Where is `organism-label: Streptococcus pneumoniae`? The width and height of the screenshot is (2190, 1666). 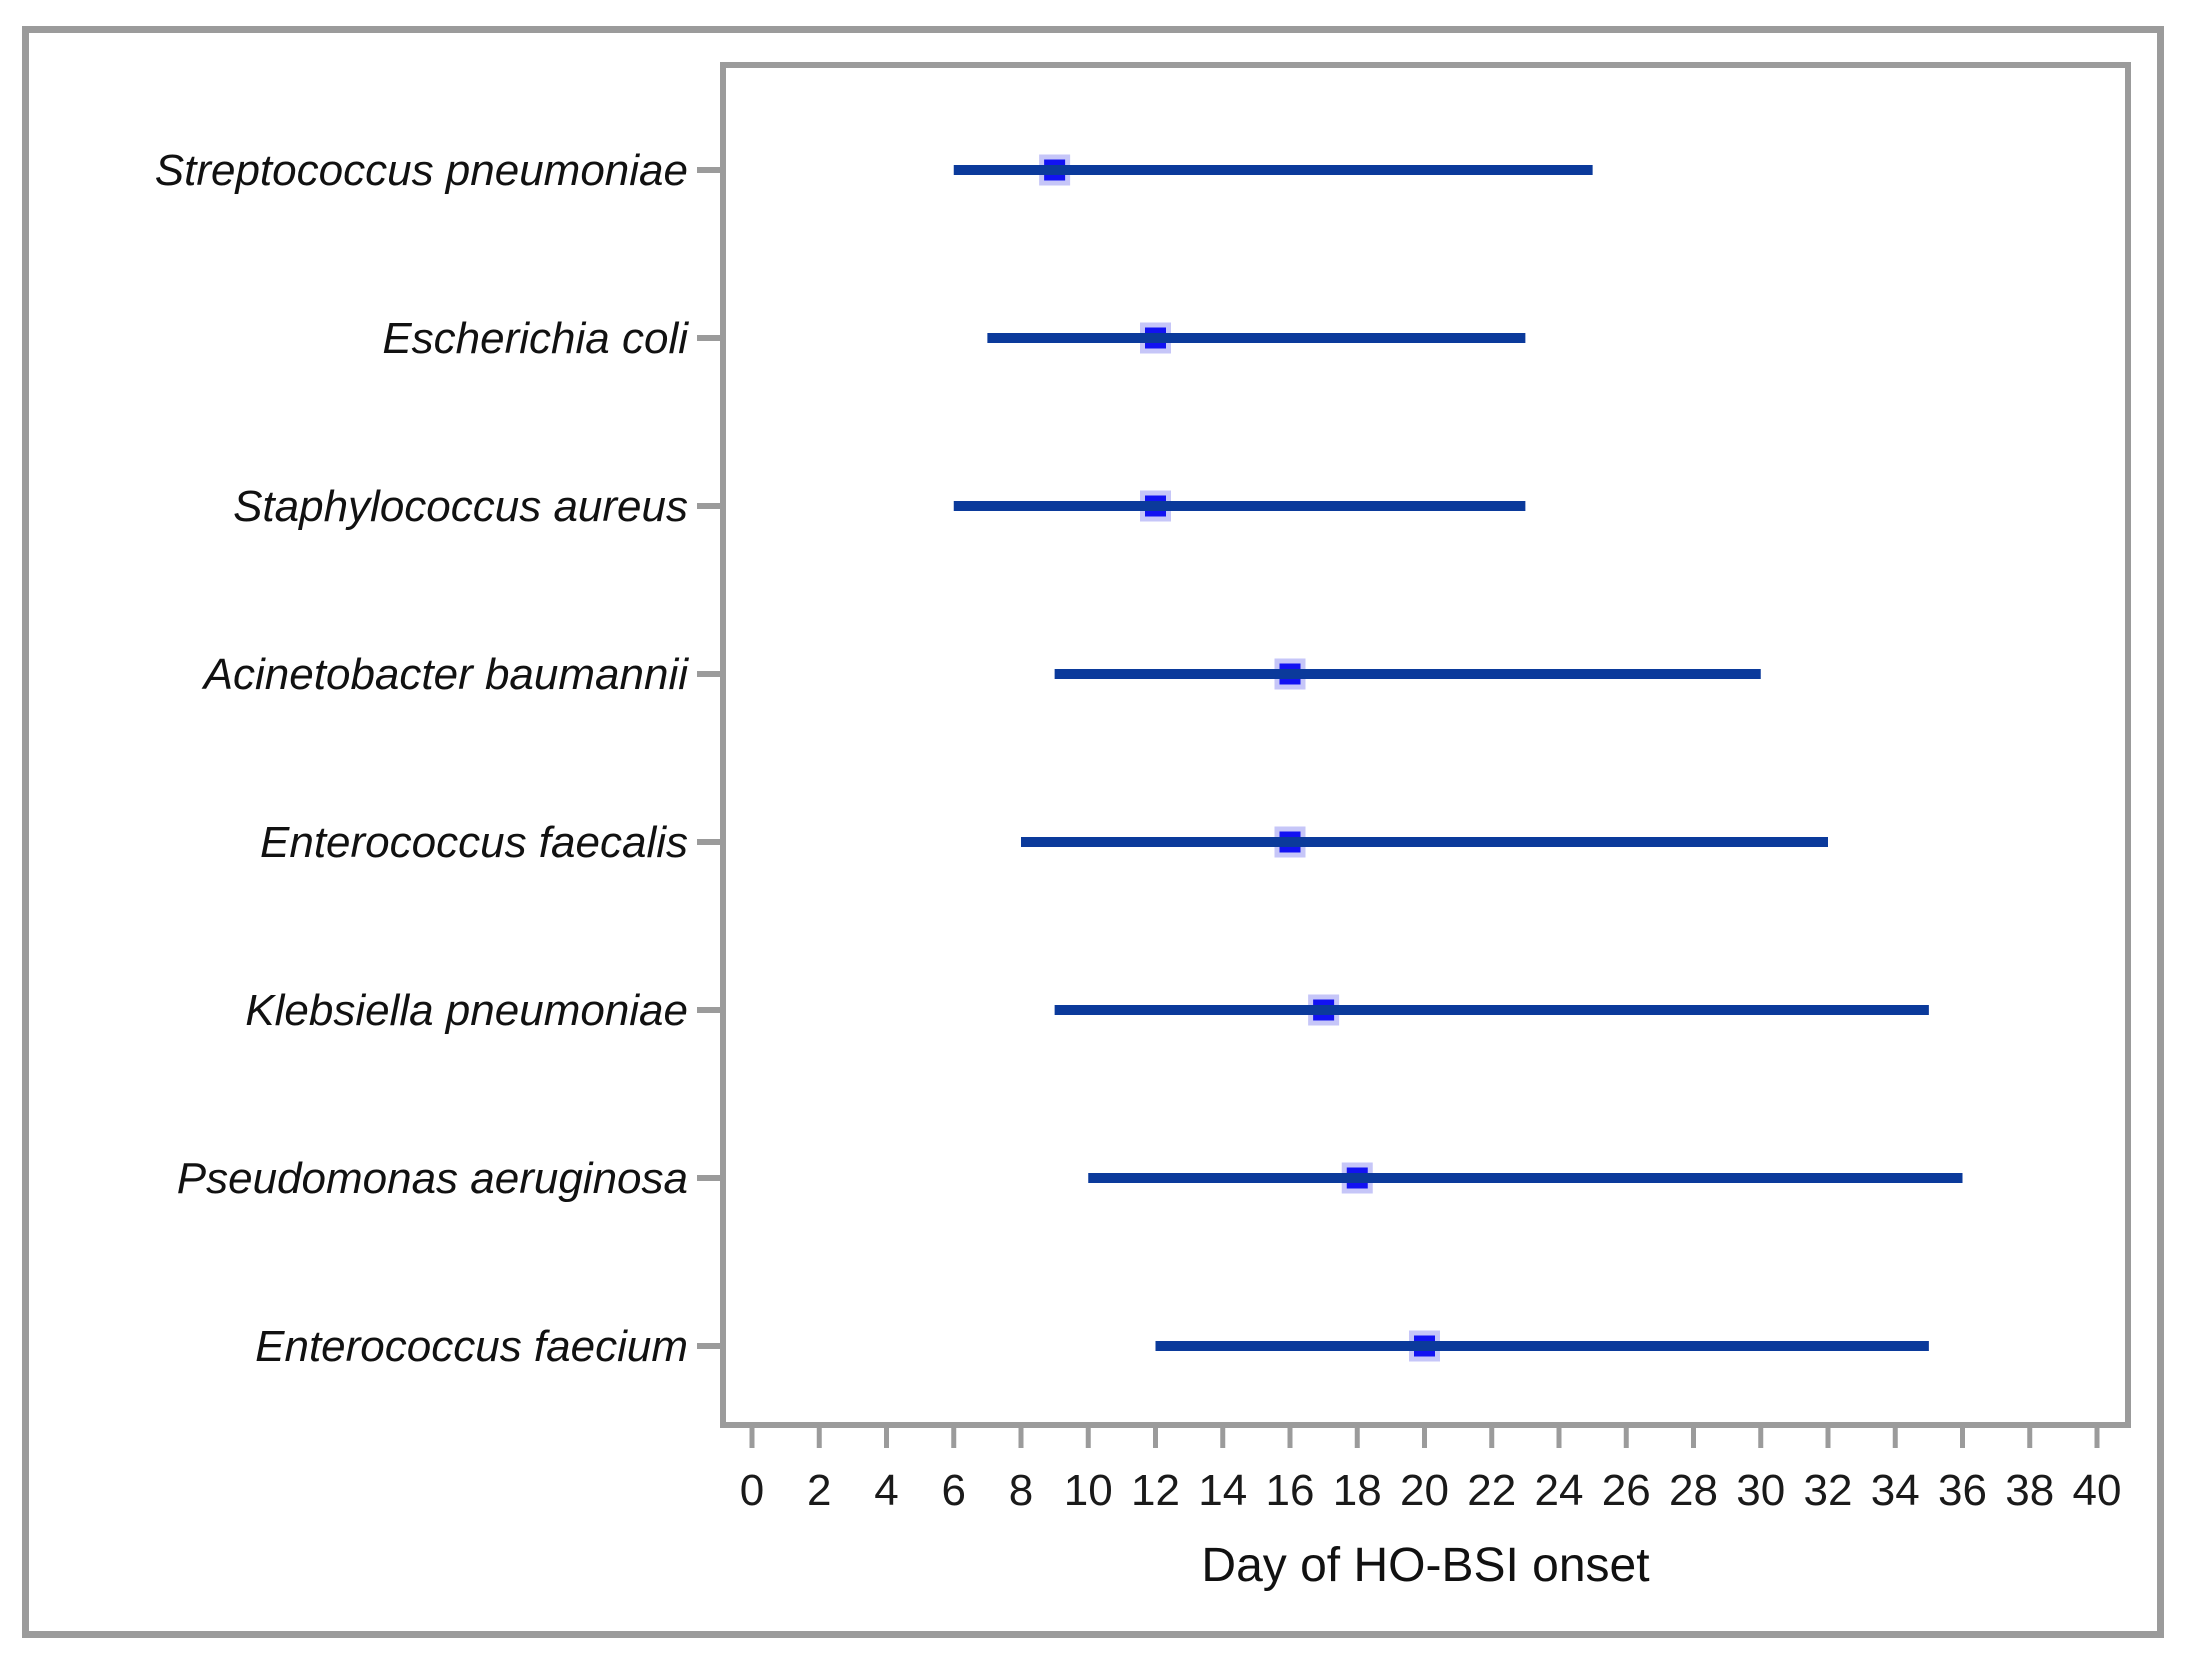 organism-label: Streptococcus pneumoniae is located at coordinates (421, 170).